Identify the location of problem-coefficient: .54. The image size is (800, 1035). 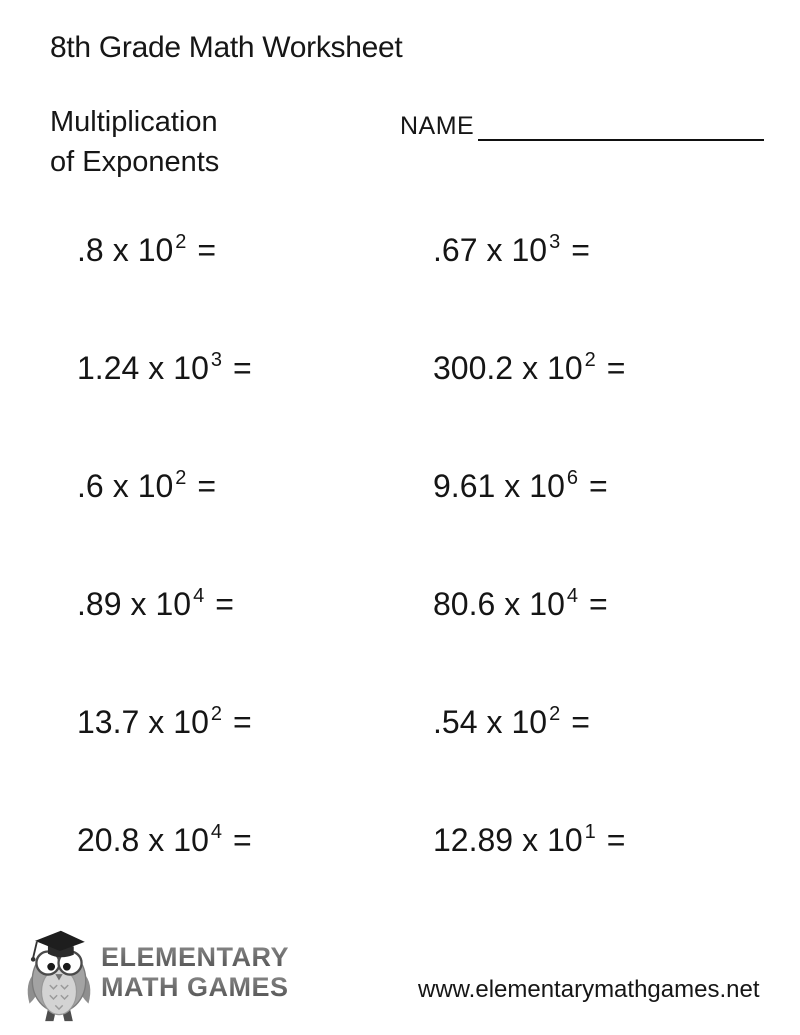
(455, 721).